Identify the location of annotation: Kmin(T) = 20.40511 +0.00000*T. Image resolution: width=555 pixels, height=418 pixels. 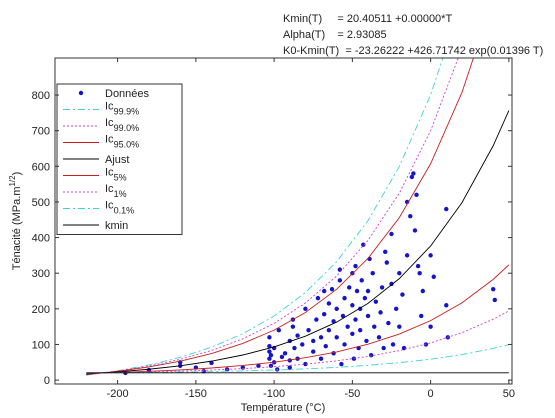
(367, 19).